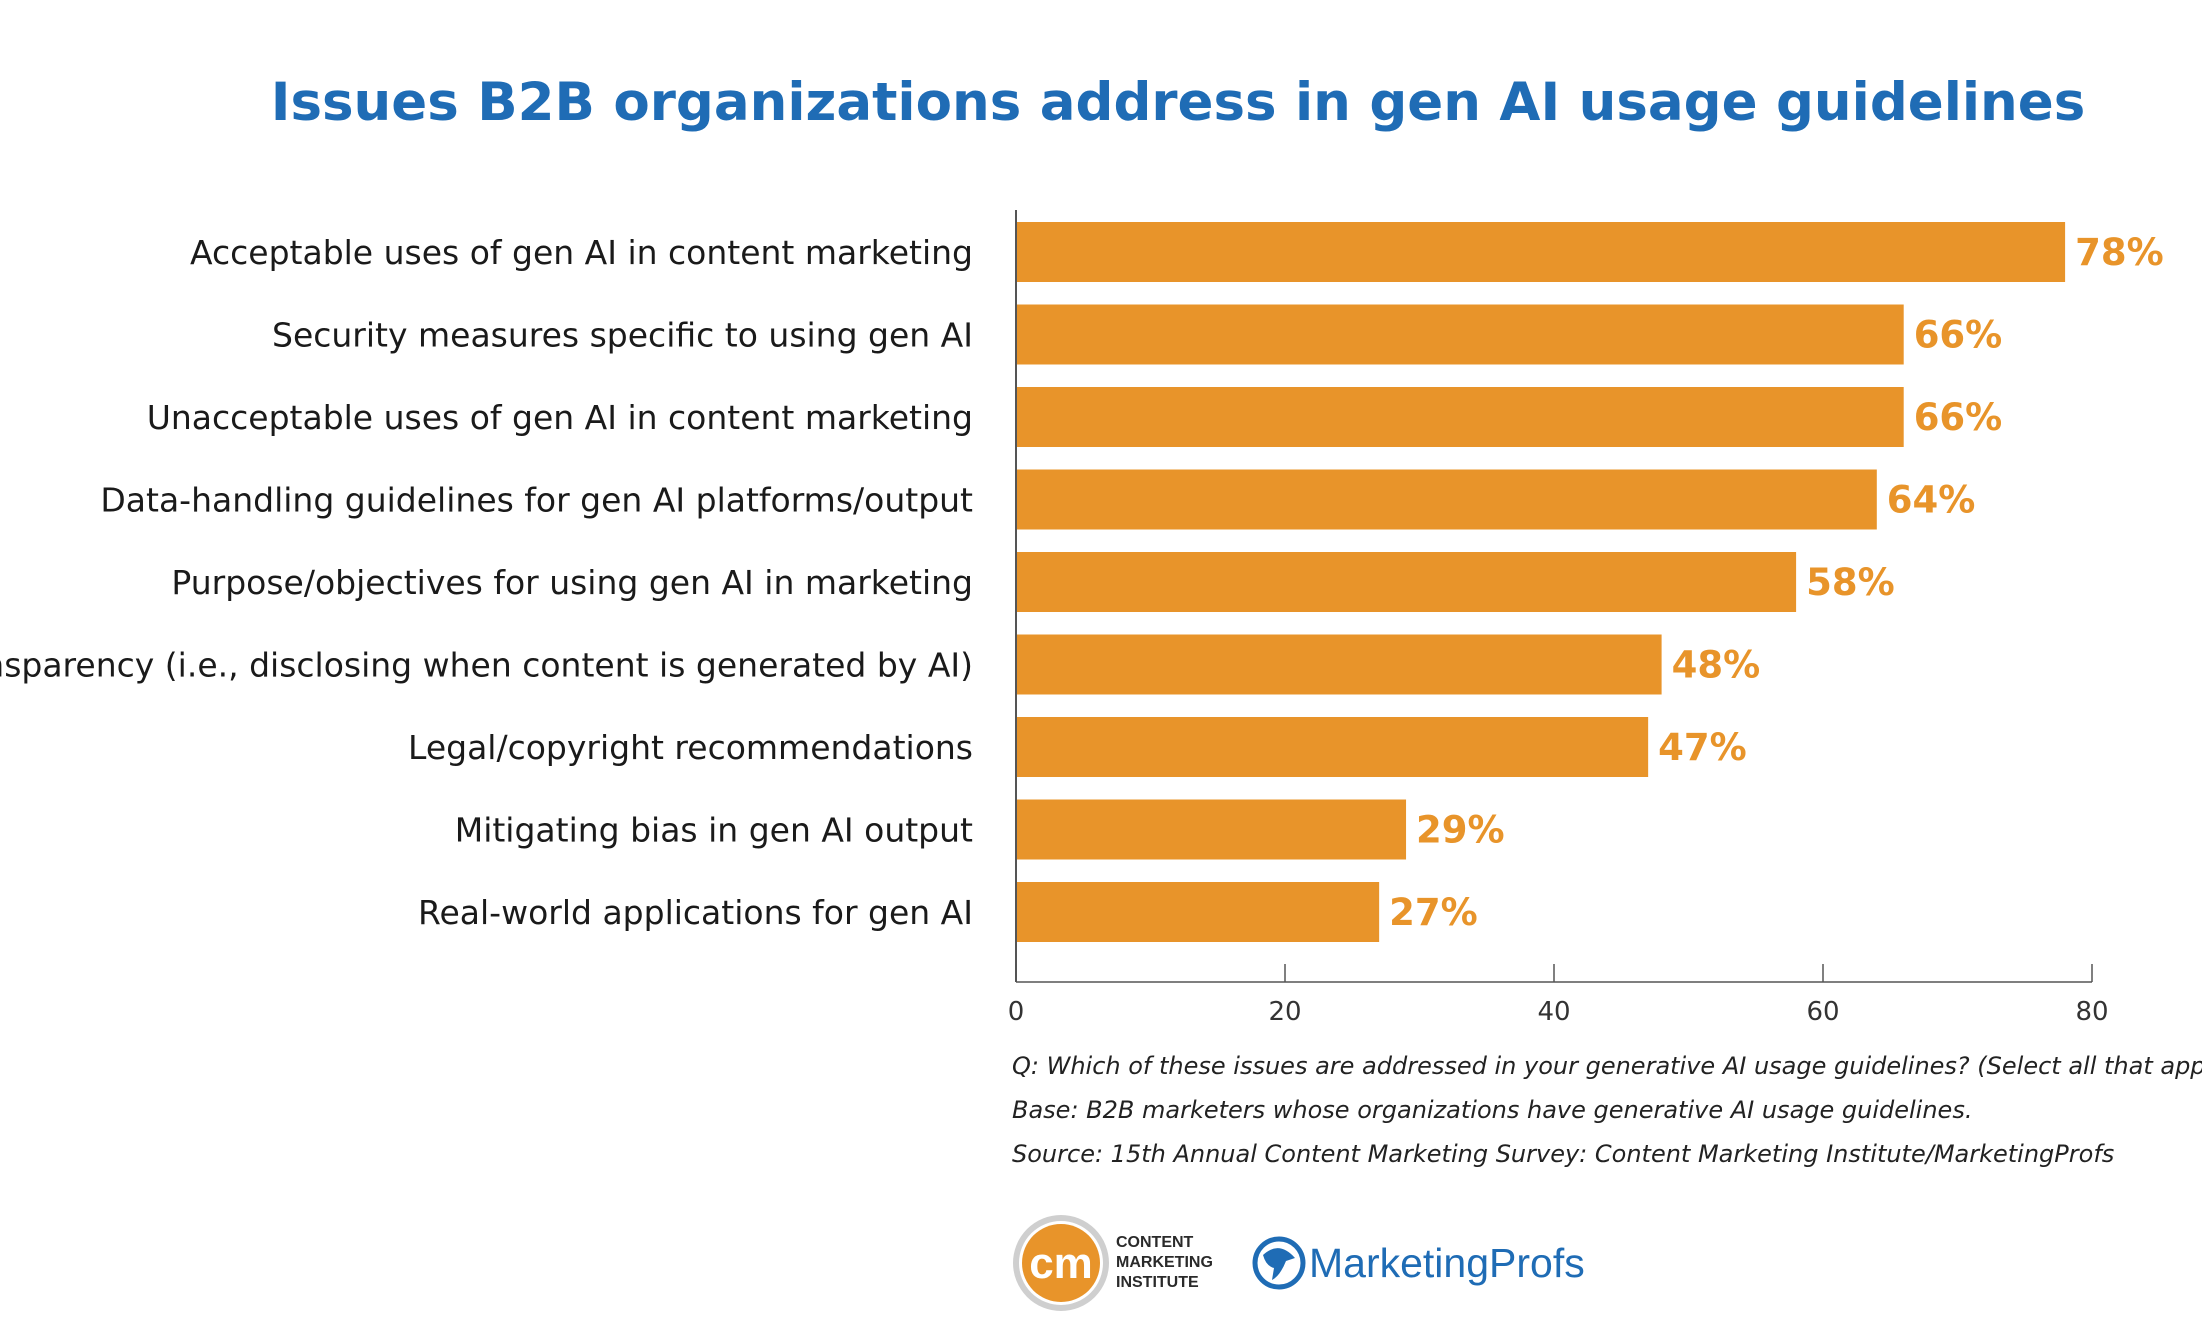 The height and width of the screenshot is (1342, 2202). What do you see at coordinates (1155, 1242) in the screenshot?
I see `cmi-logo-line1: CONTENT` at bounding box center [1155, 1242].